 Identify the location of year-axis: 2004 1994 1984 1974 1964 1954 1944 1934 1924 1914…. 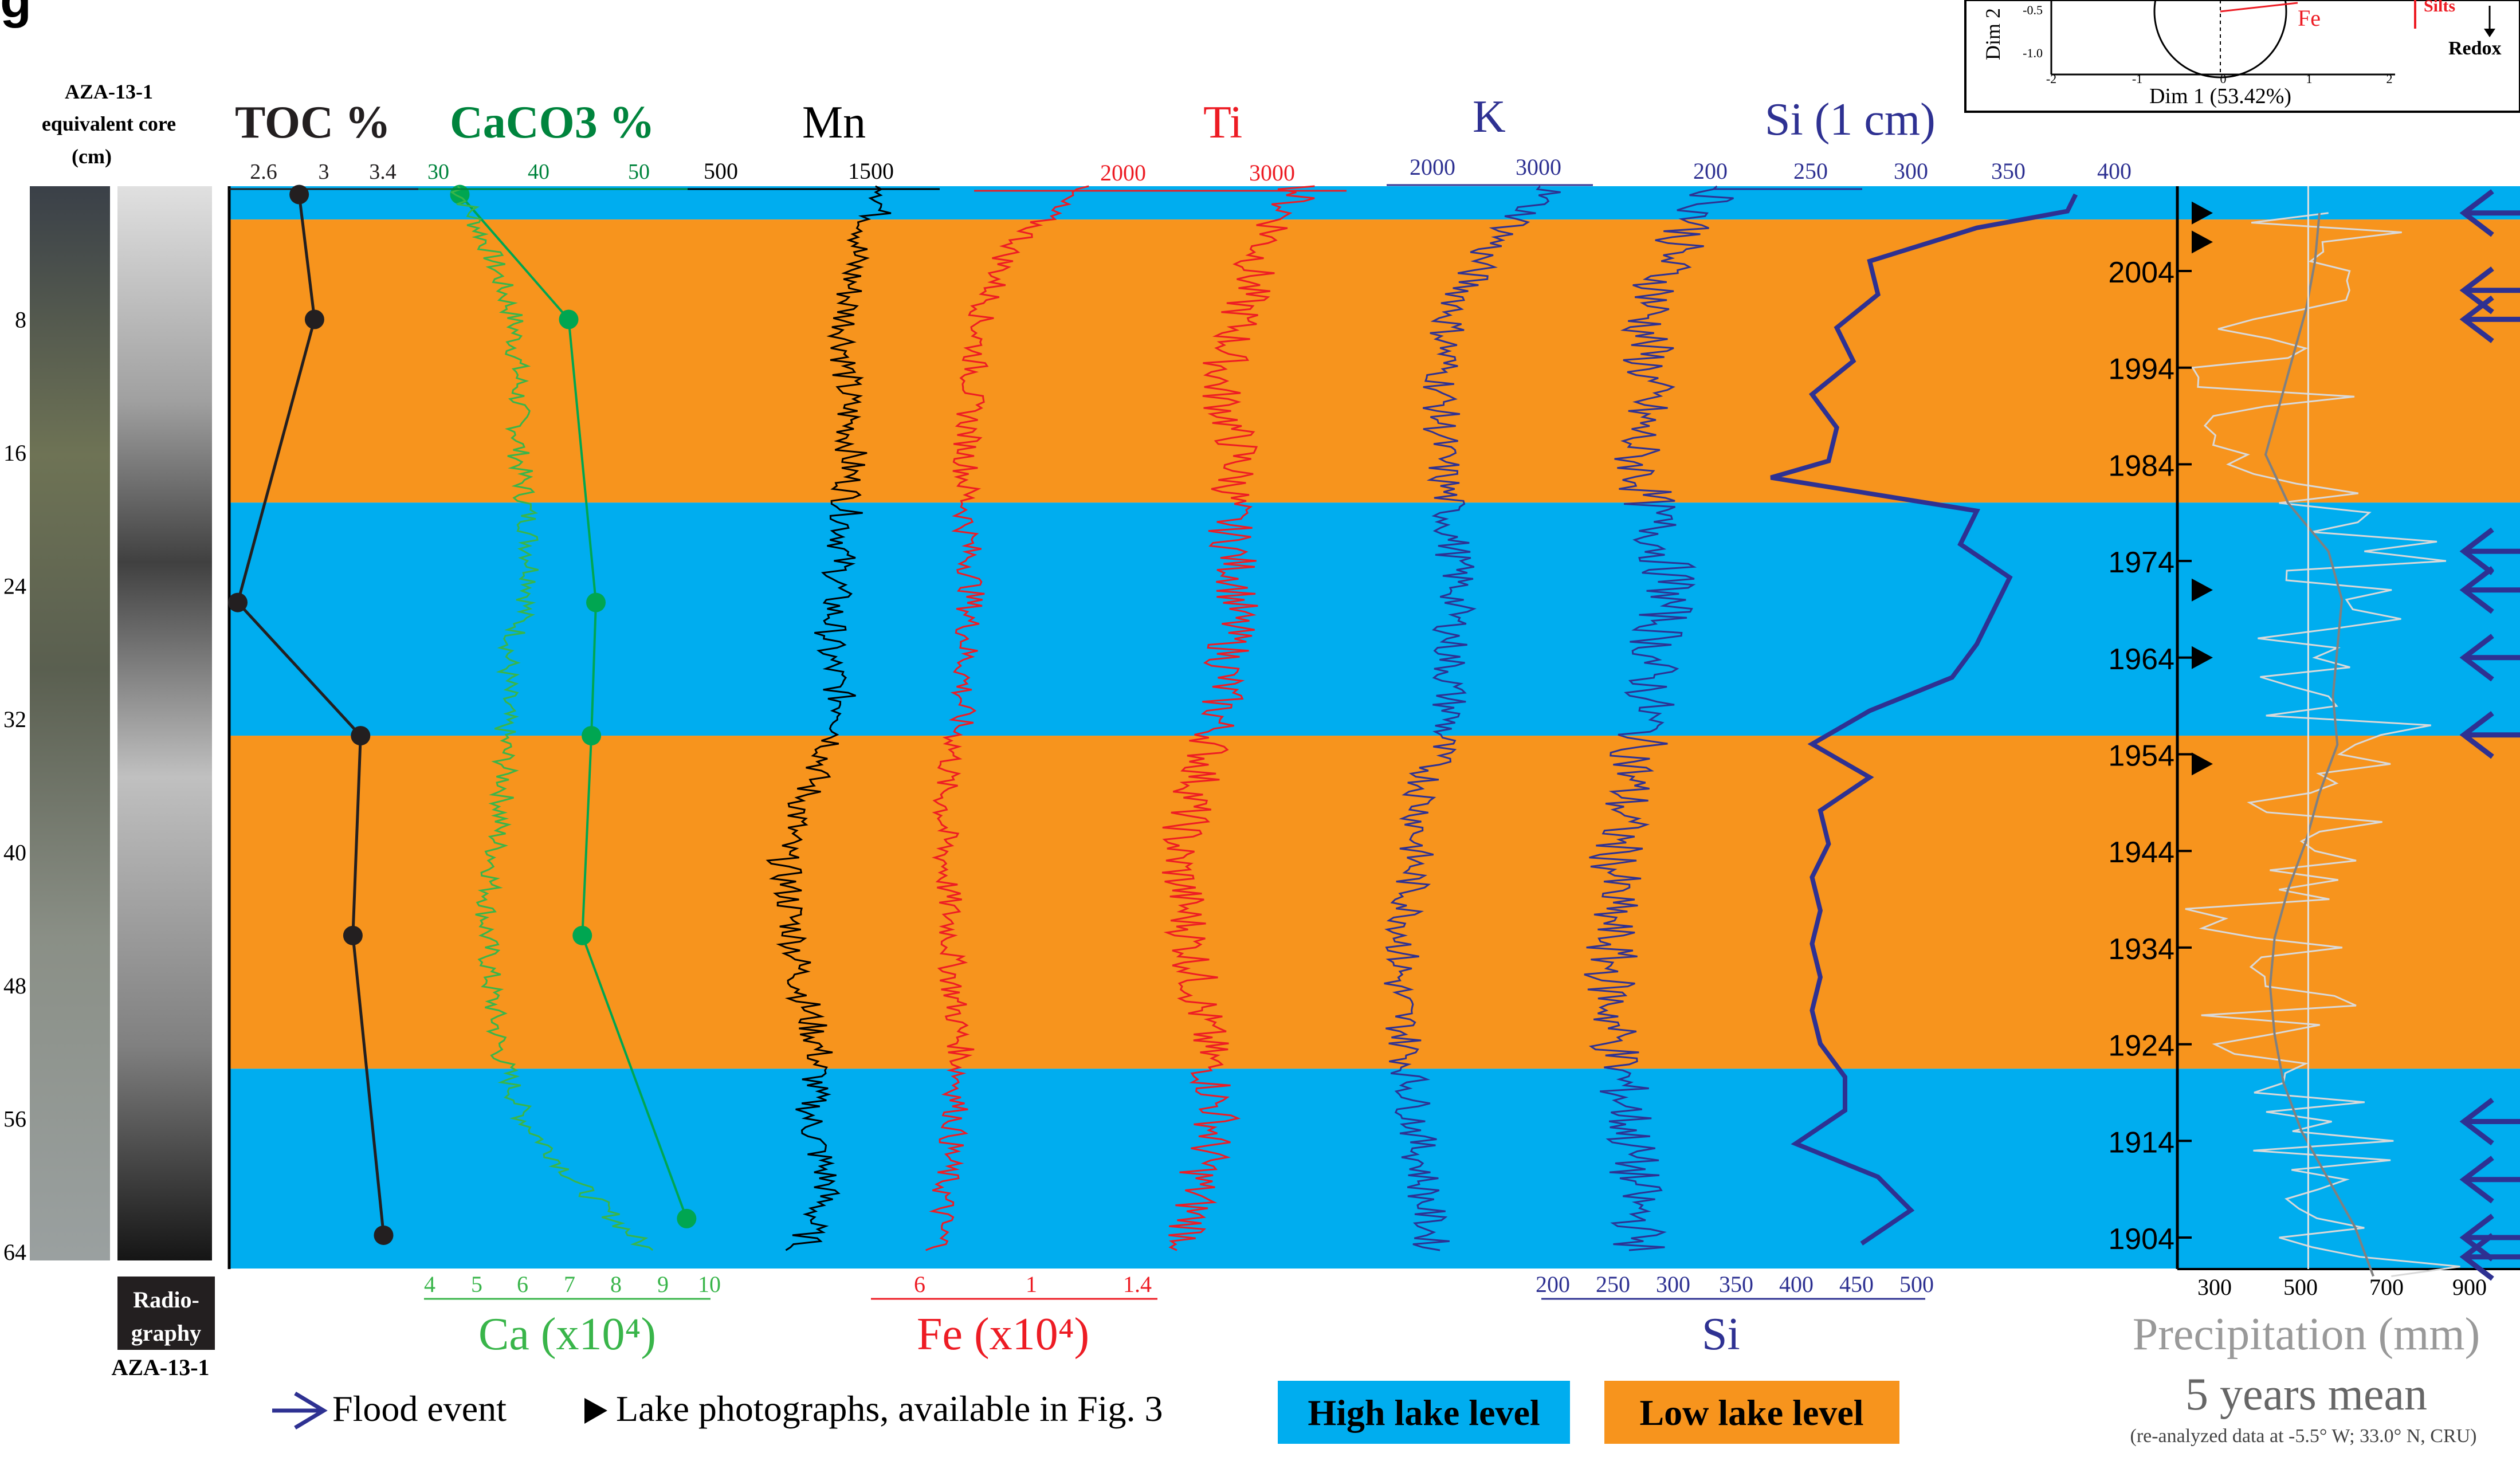
(2150, 756).